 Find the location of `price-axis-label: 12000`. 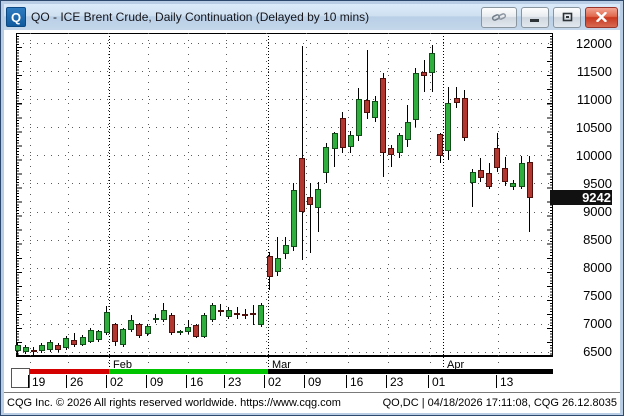

price-axis-label: 12000 is located at coordinates (593, 43).